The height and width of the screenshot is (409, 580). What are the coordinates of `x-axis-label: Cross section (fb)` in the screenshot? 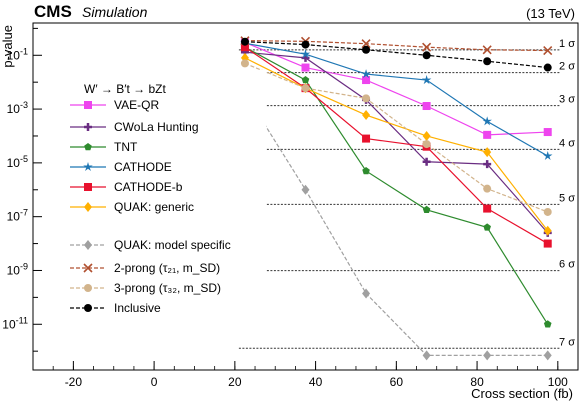 It's located at (522, 393).